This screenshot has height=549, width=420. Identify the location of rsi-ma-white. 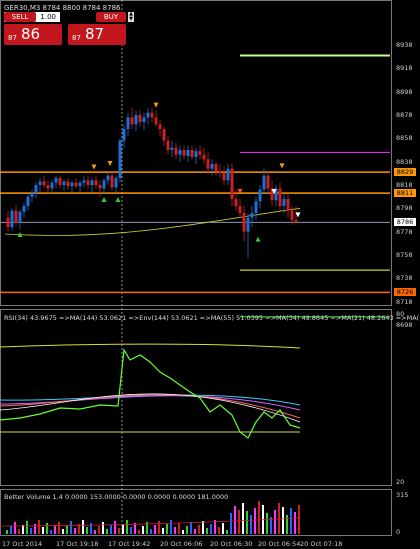
(150, 408).